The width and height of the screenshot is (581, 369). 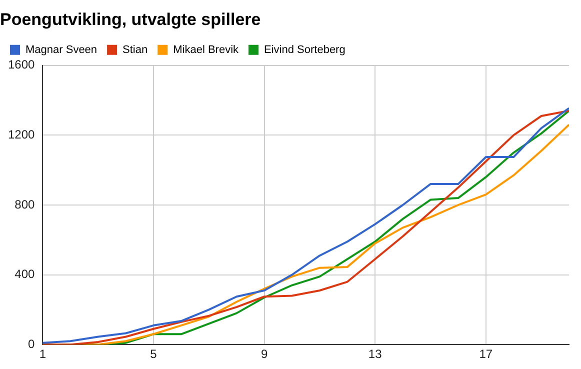 What do you see at coordinates (25, 274) in the screenshot?
I see `y-tick-label: 400` at bounding box center [25, 274].